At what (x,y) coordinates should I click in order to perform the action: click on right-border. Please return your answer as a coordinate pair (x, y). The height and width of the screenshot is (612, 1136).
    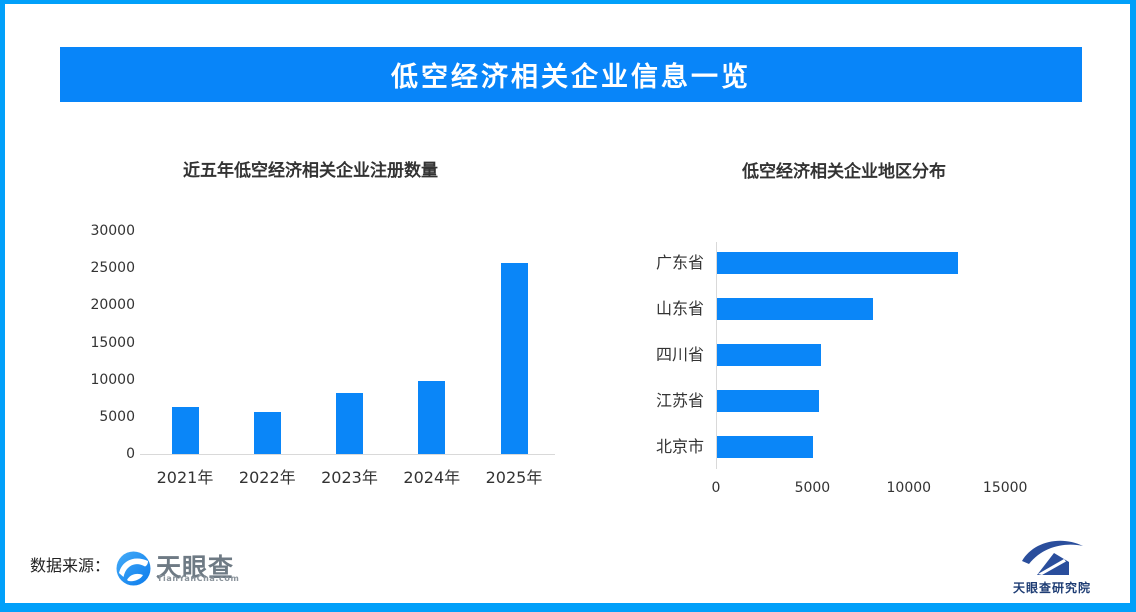
    Looking at the image, I should click on (1133, 306).